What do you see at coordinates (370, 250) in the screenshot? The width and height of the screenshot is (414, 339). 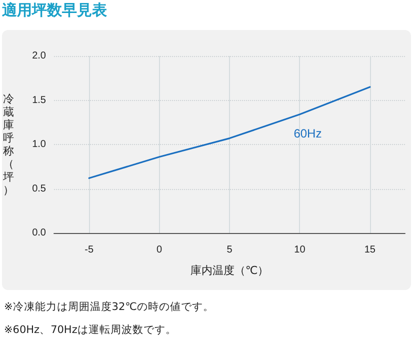 I see `x-tick-label: 15` at bounding box center [370, 250].